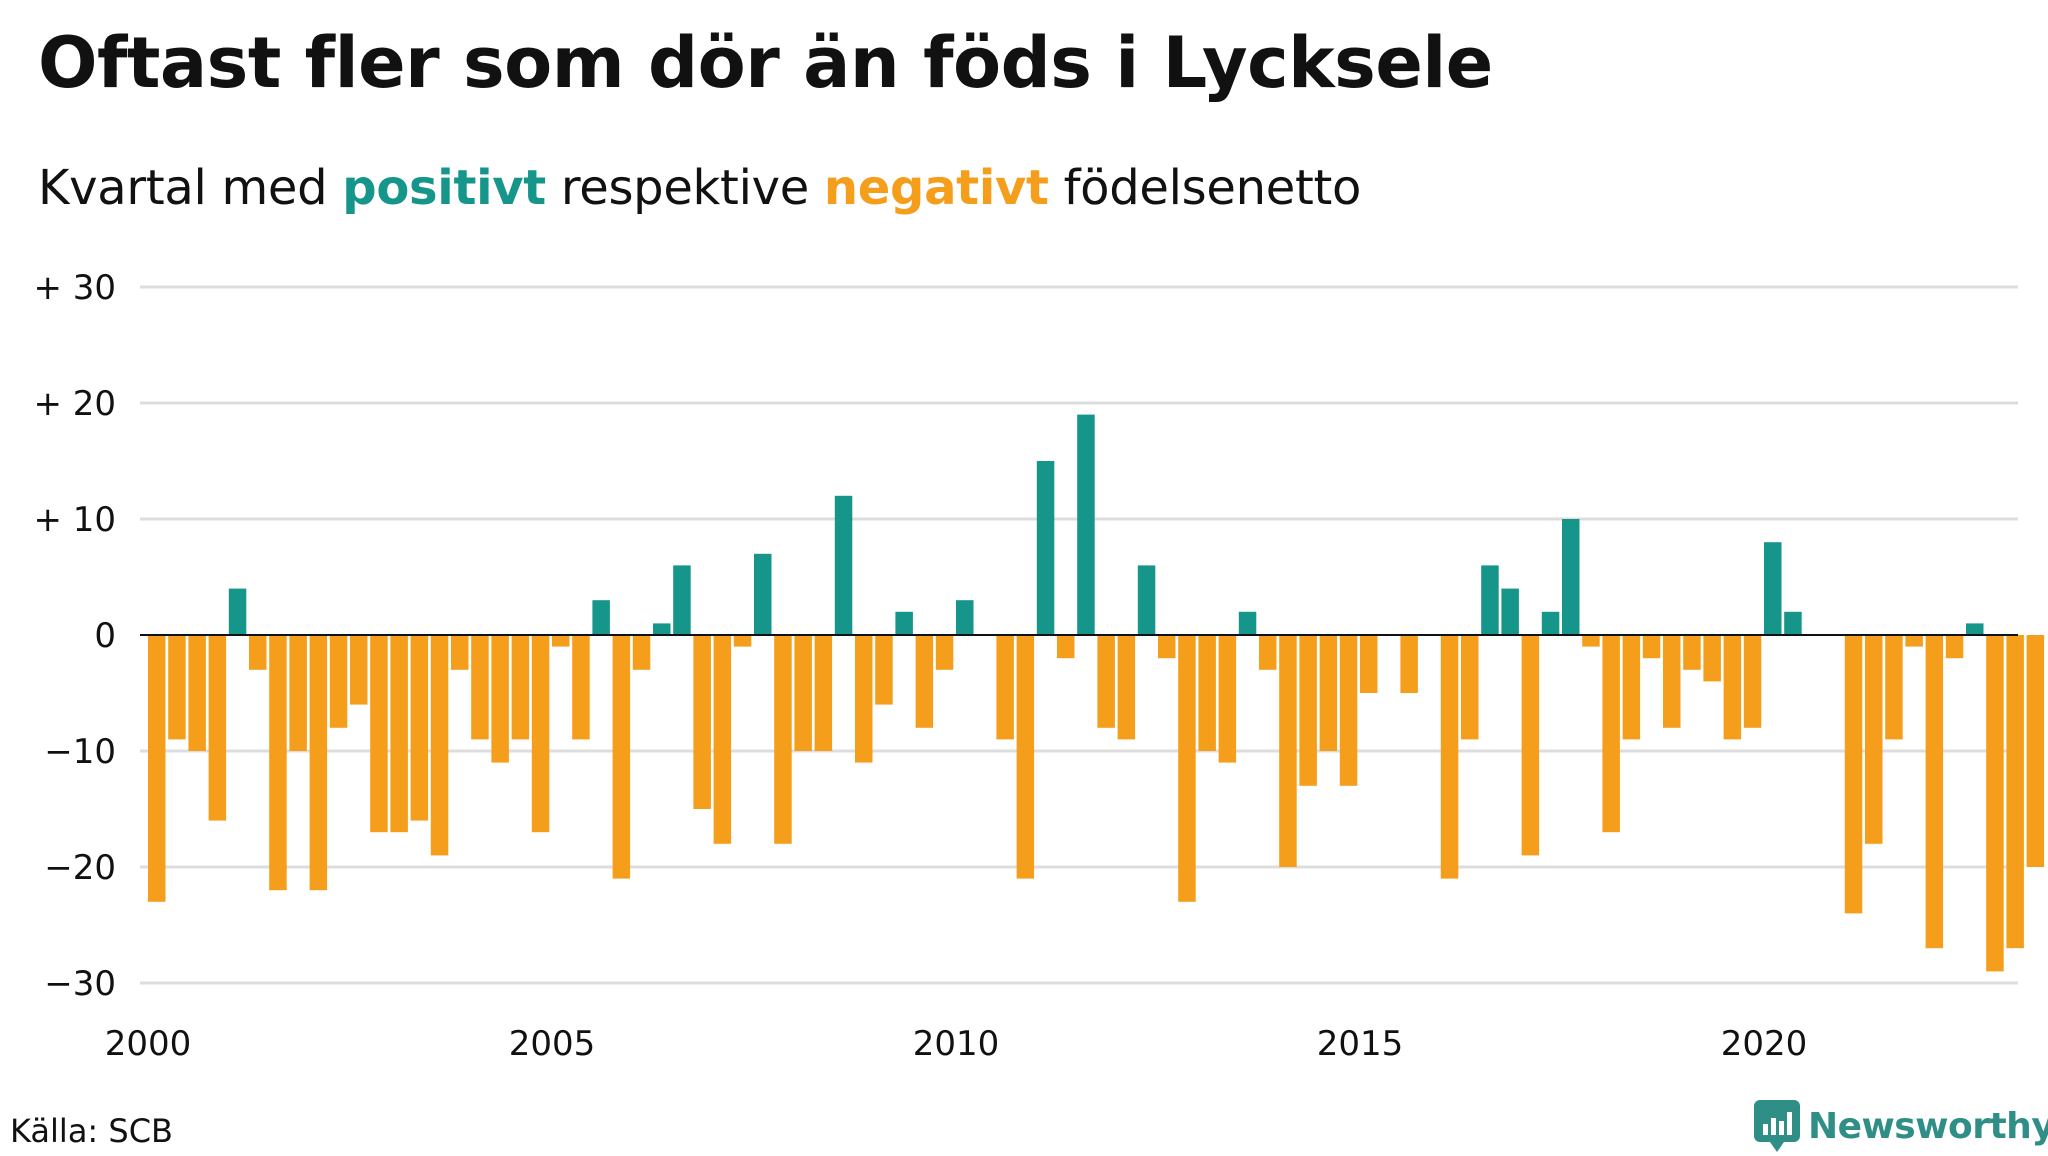  Describe the element at coordinates (552, 1044) in the screenshot. I see `x-tick-label: 2005` at that location.